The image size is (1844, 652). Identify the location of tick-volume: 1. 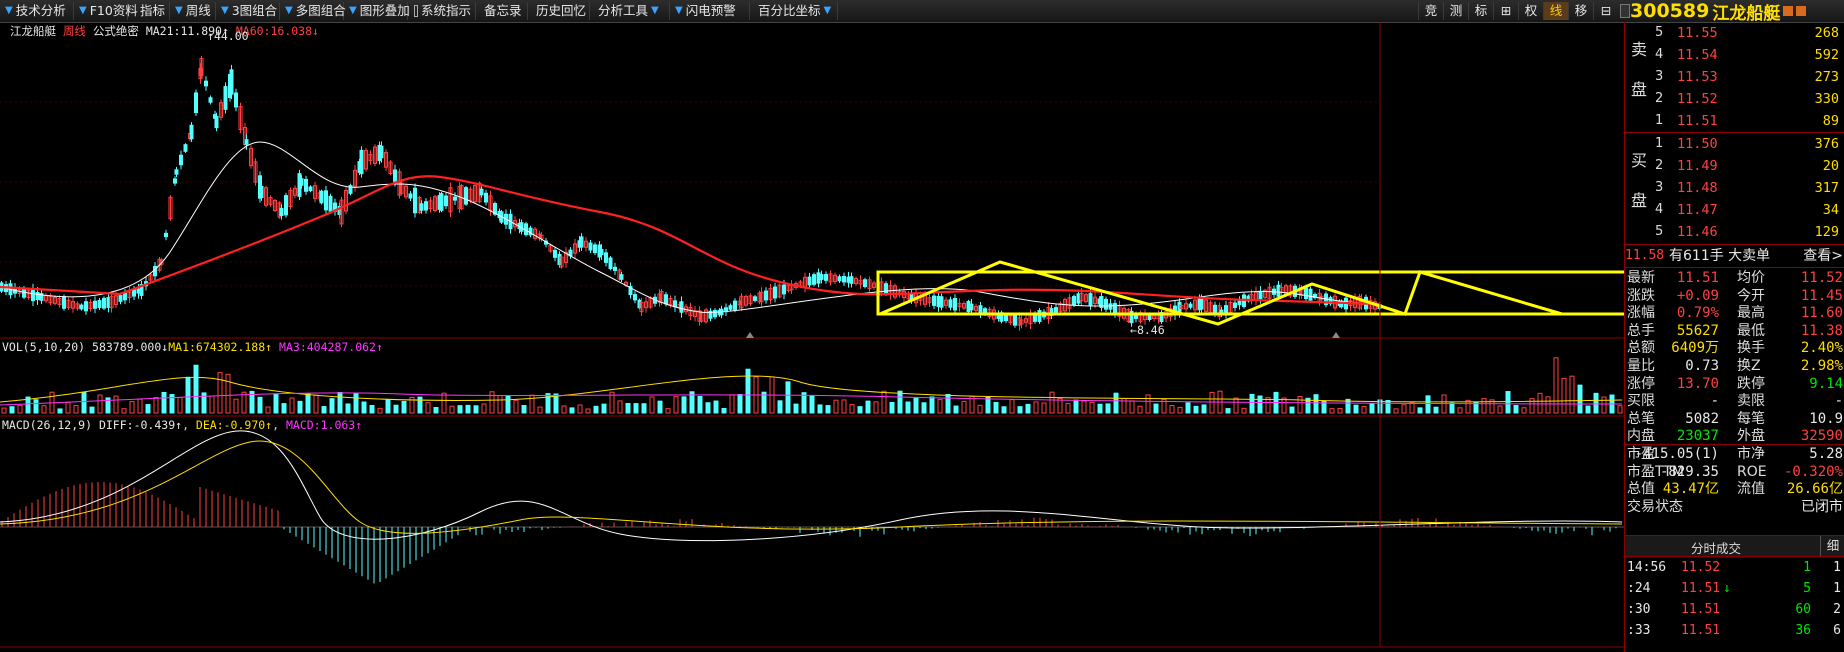
(1807, 567).